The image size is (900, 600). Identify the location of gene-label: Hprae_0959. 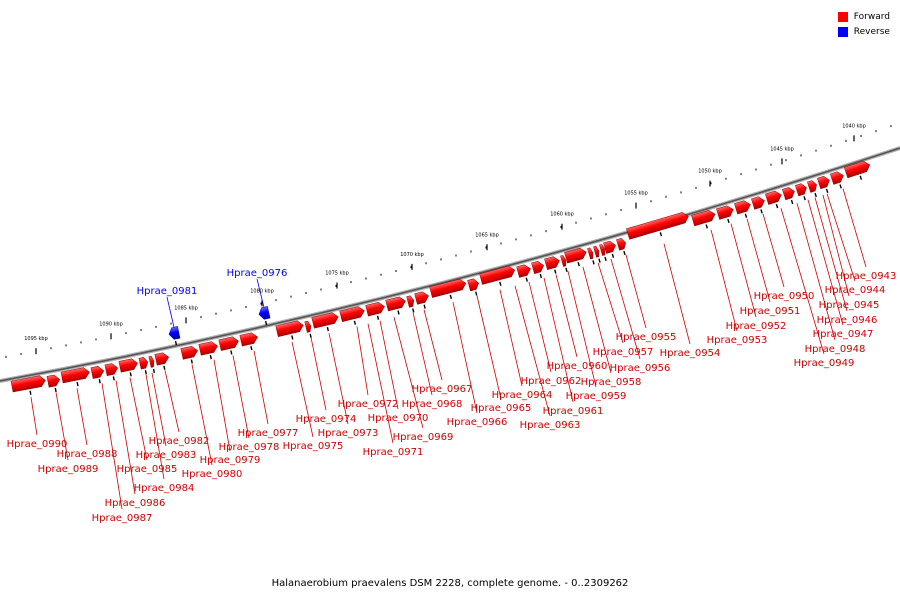
(596, 396).